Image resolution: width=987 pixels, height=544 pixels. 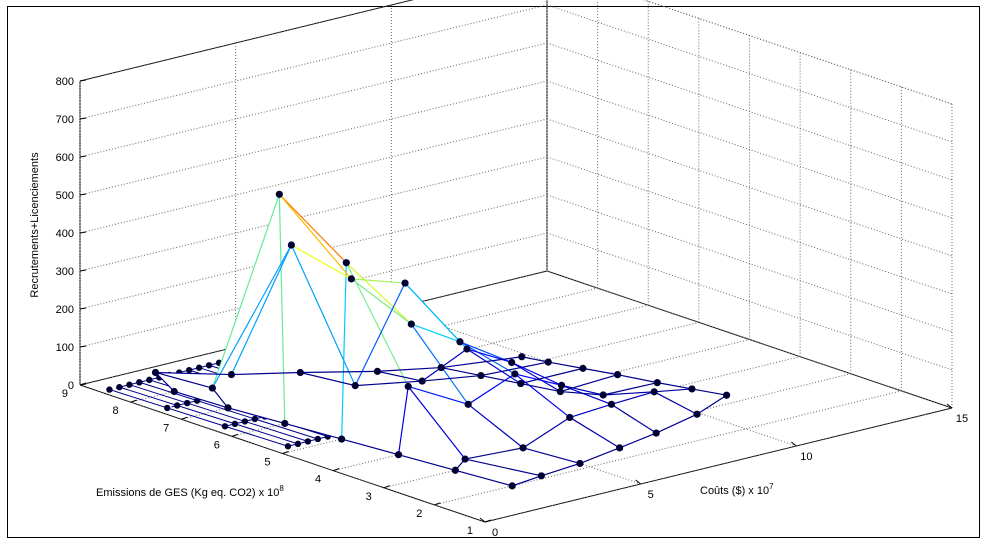 What do you see at coordinates (651, 495) in the screenshot?
I see `x-tick-label: 5` at bounding box center [651, 495].